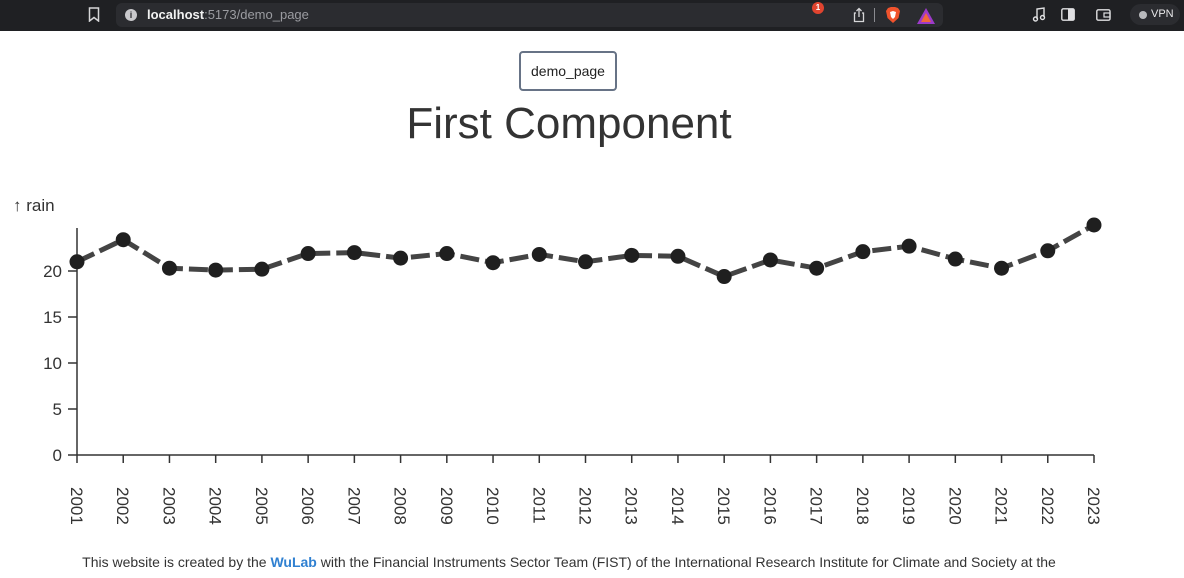 This screenshot has width=1184, height=578. What do you see at coordinates (862, 506) in the screenshot?
I see `x-tick-label: 2018` at bounding box center [862, 506].